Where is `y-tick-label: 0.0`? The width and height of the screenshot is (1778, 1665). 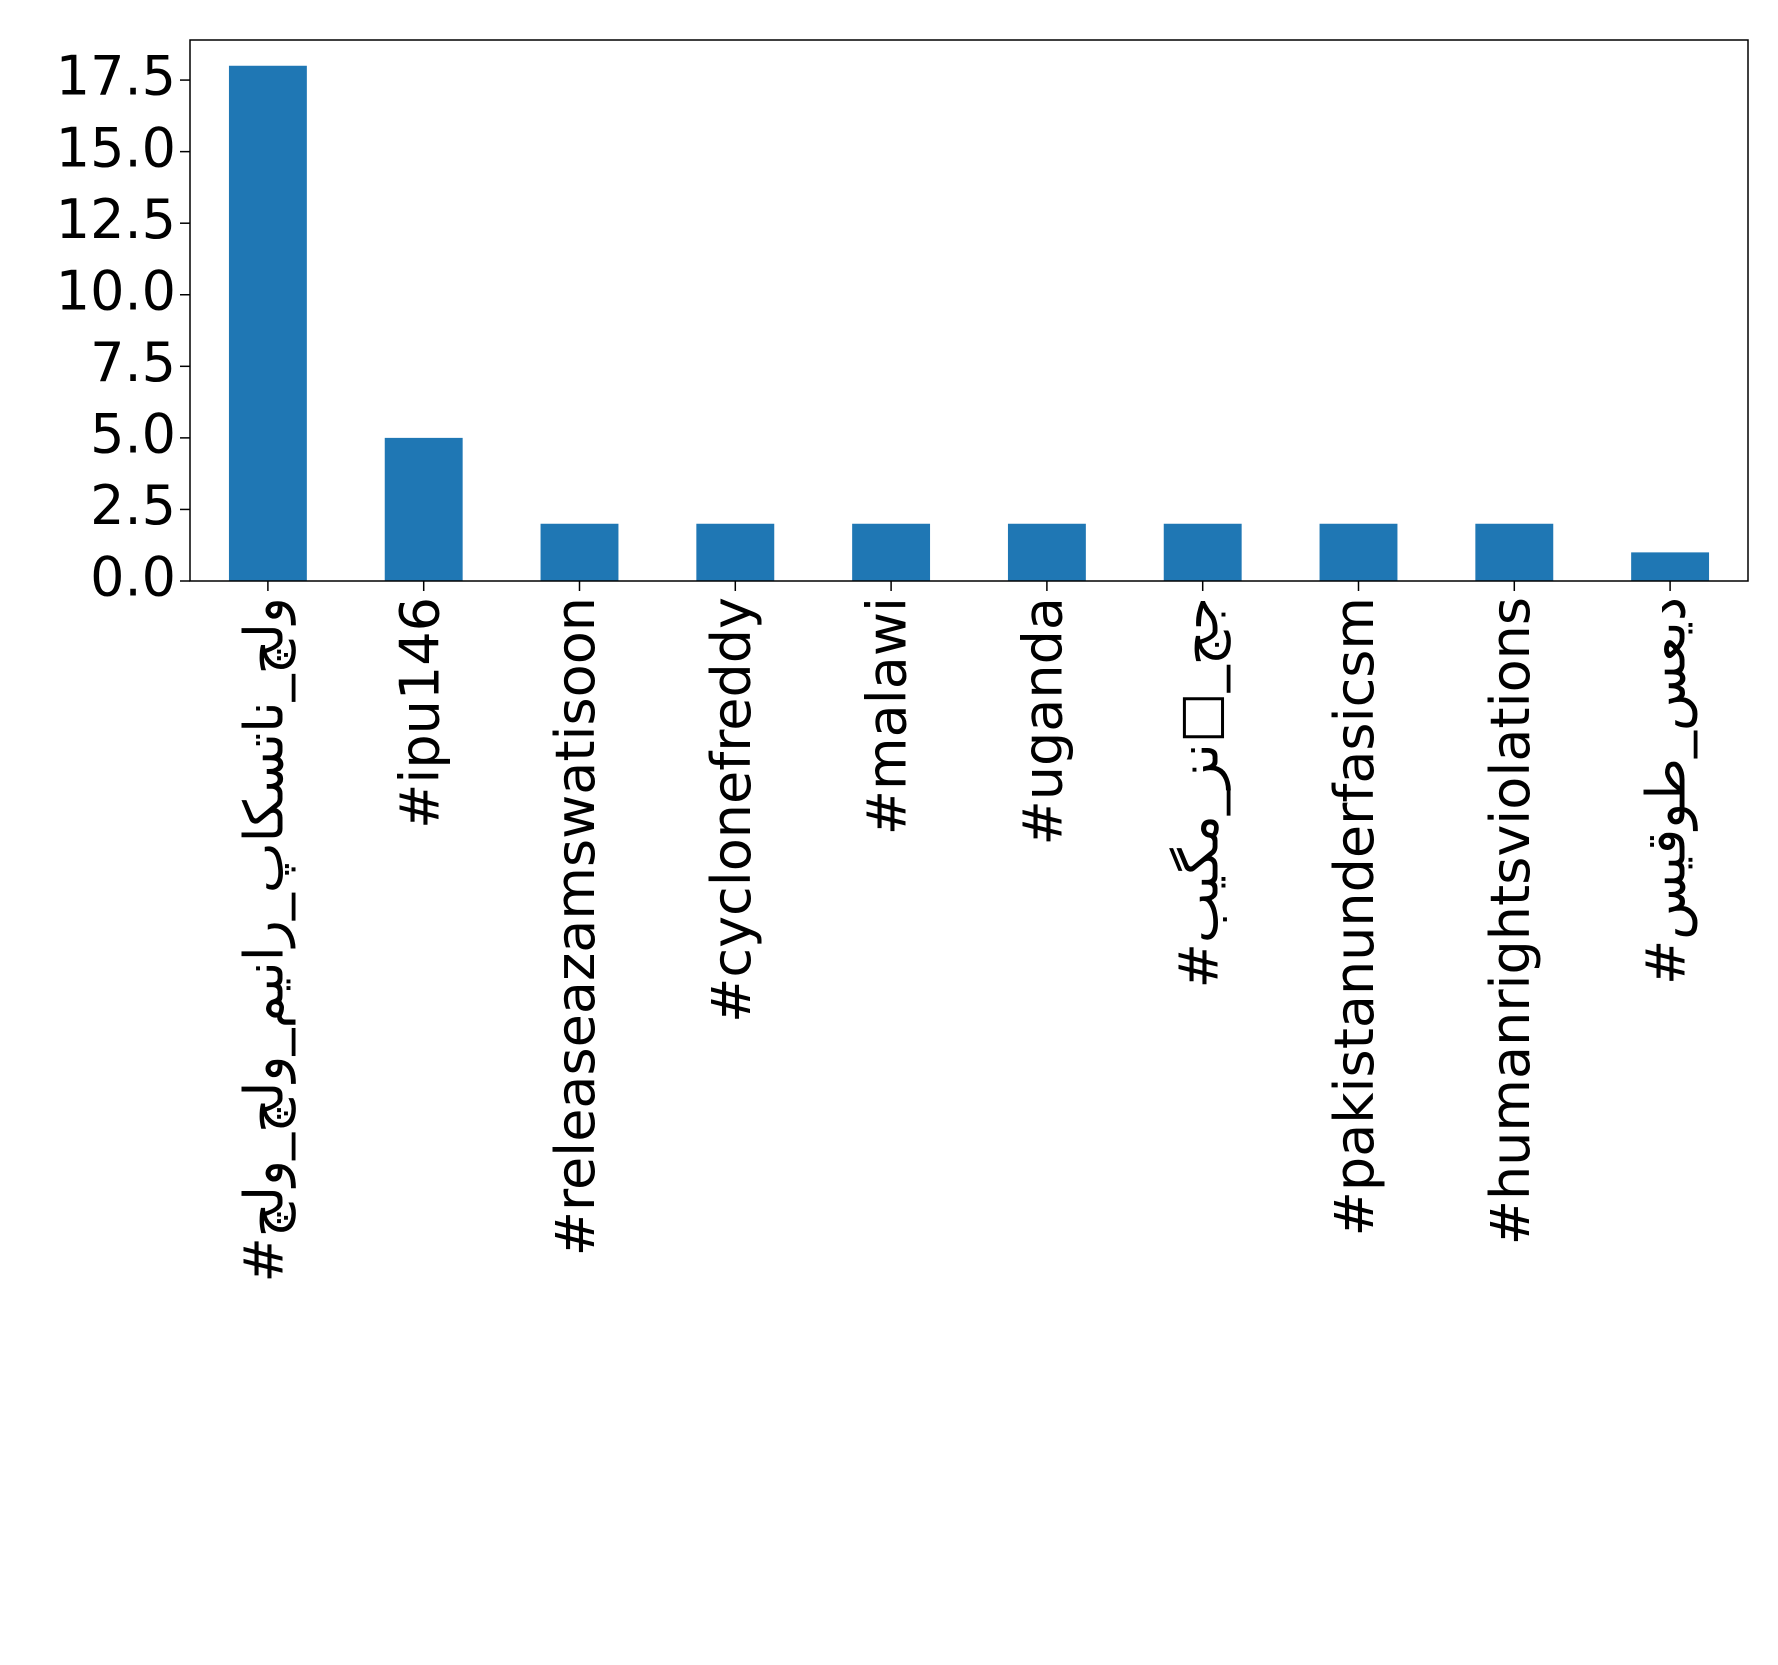 y-tick-label: 0.0 is located at coordinates (133, 577).